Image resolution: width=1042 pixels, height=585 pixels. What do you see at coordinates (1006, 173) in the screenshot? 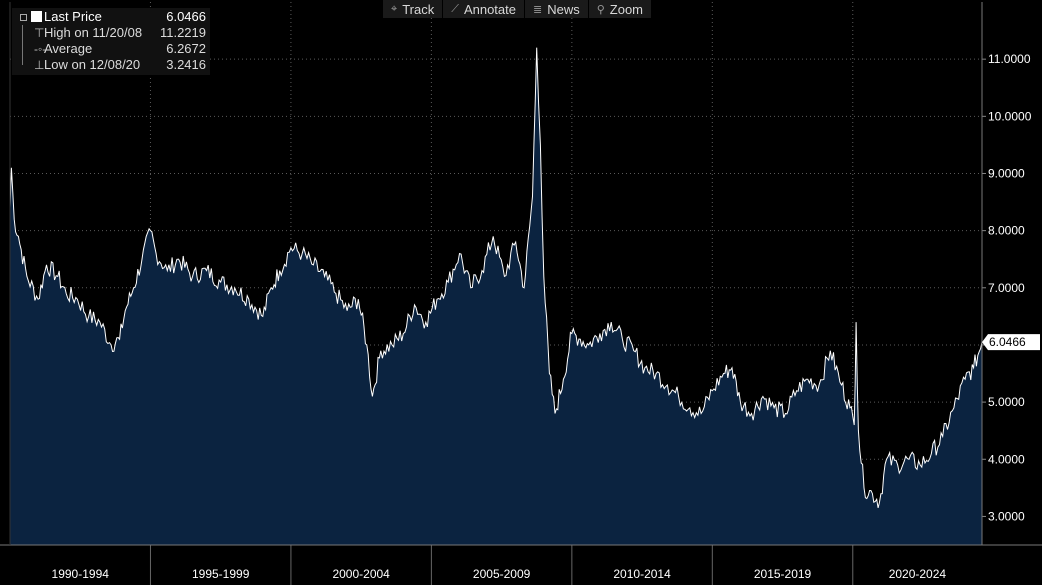
I see `y-tick-label: 9.0000` at bounding box center [1006, 173].